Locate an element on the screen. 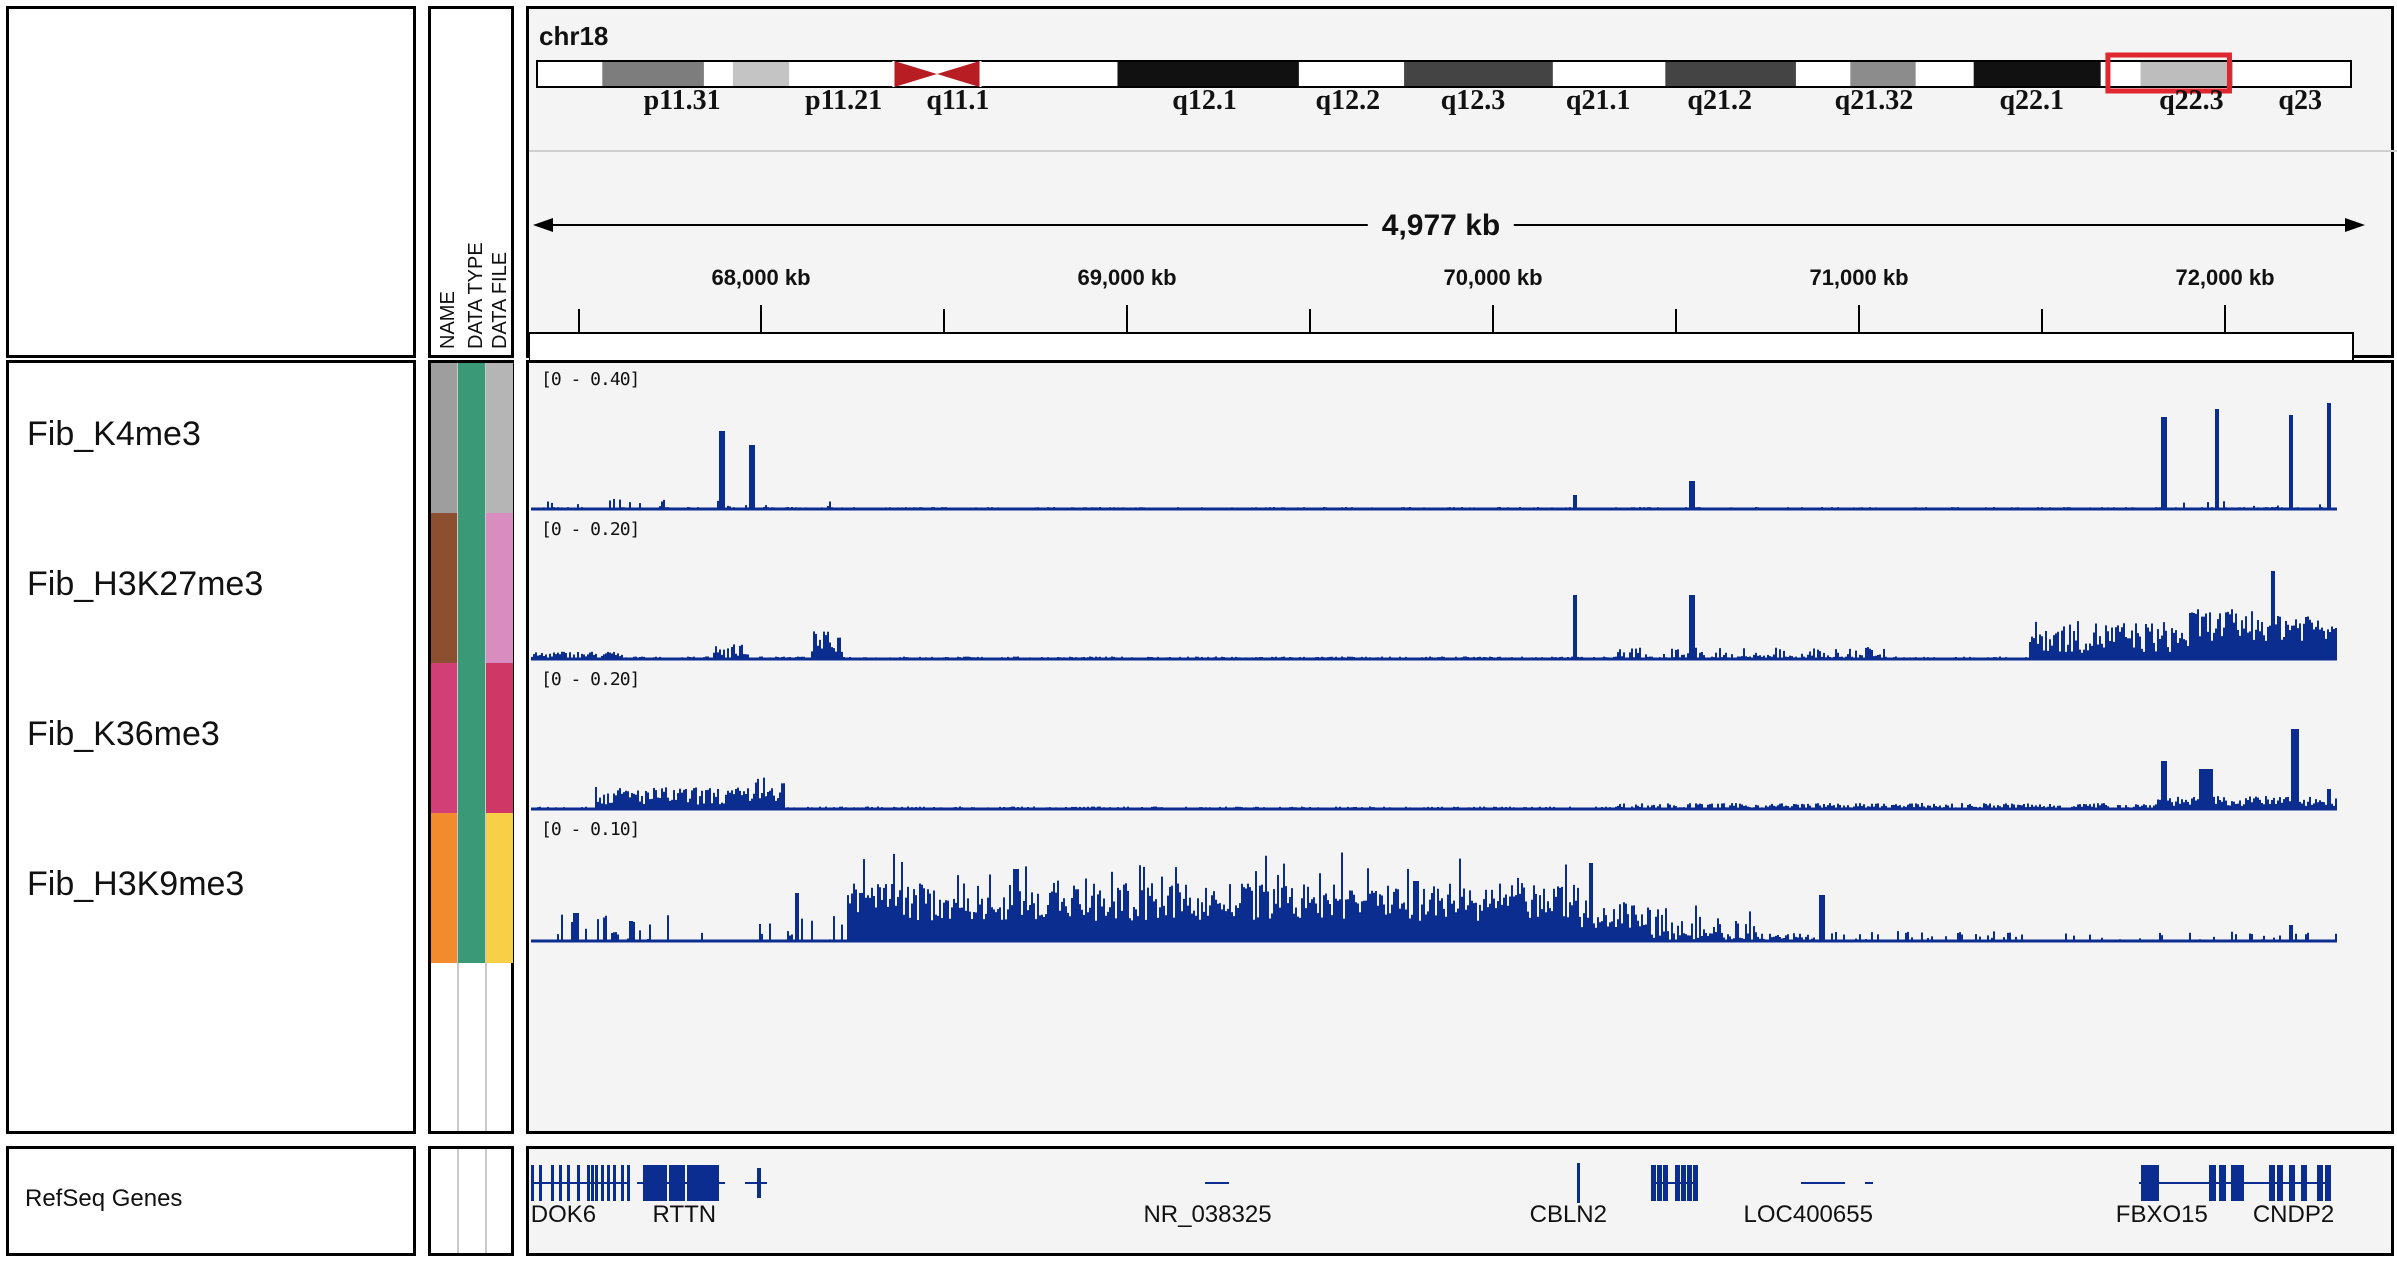 The height and width of the screenshot is (1262, 2397). gene-label: CBLN2 is located at coordinates (1568, 1214).